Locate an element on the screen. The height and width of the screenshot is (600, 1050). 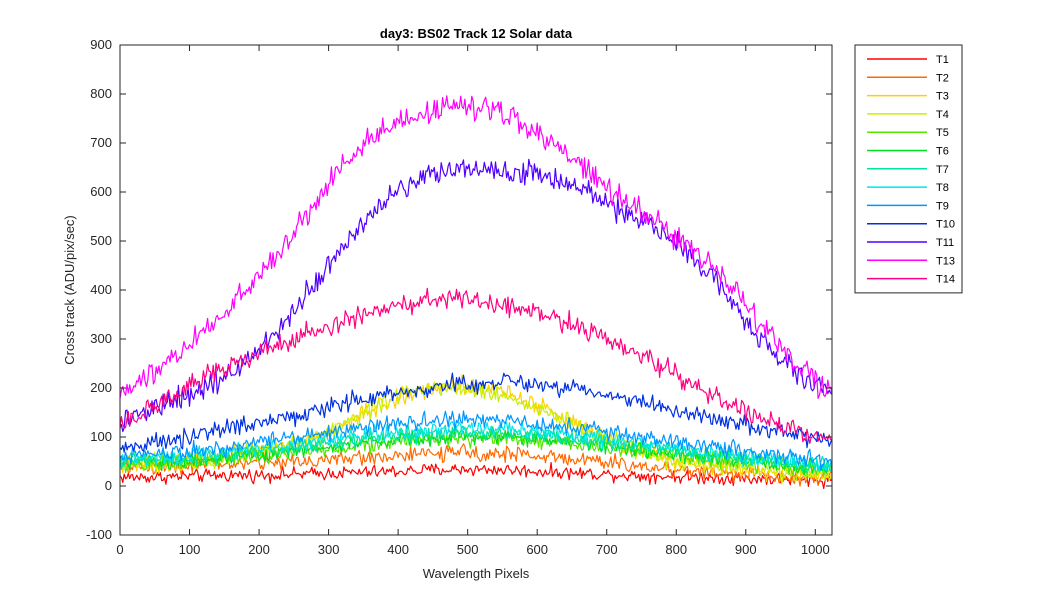
x-tick-label: 900 is located at coordinates (746, 549).